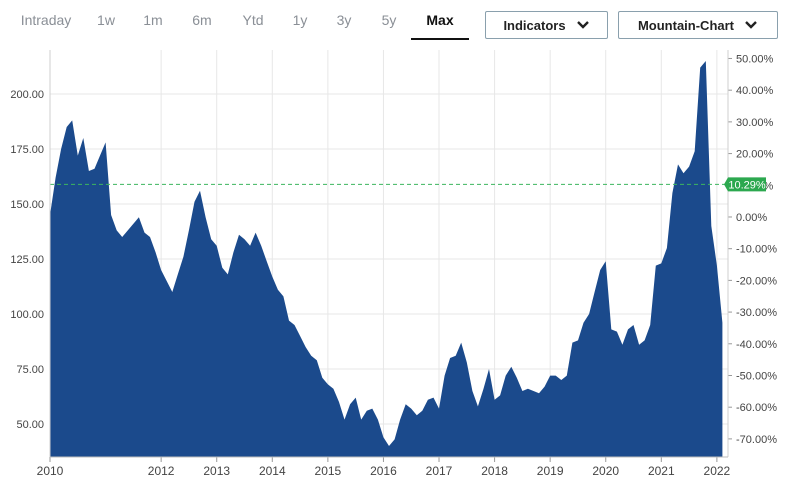  I want to click on x-tick-label: 2018, so click(494, 471).